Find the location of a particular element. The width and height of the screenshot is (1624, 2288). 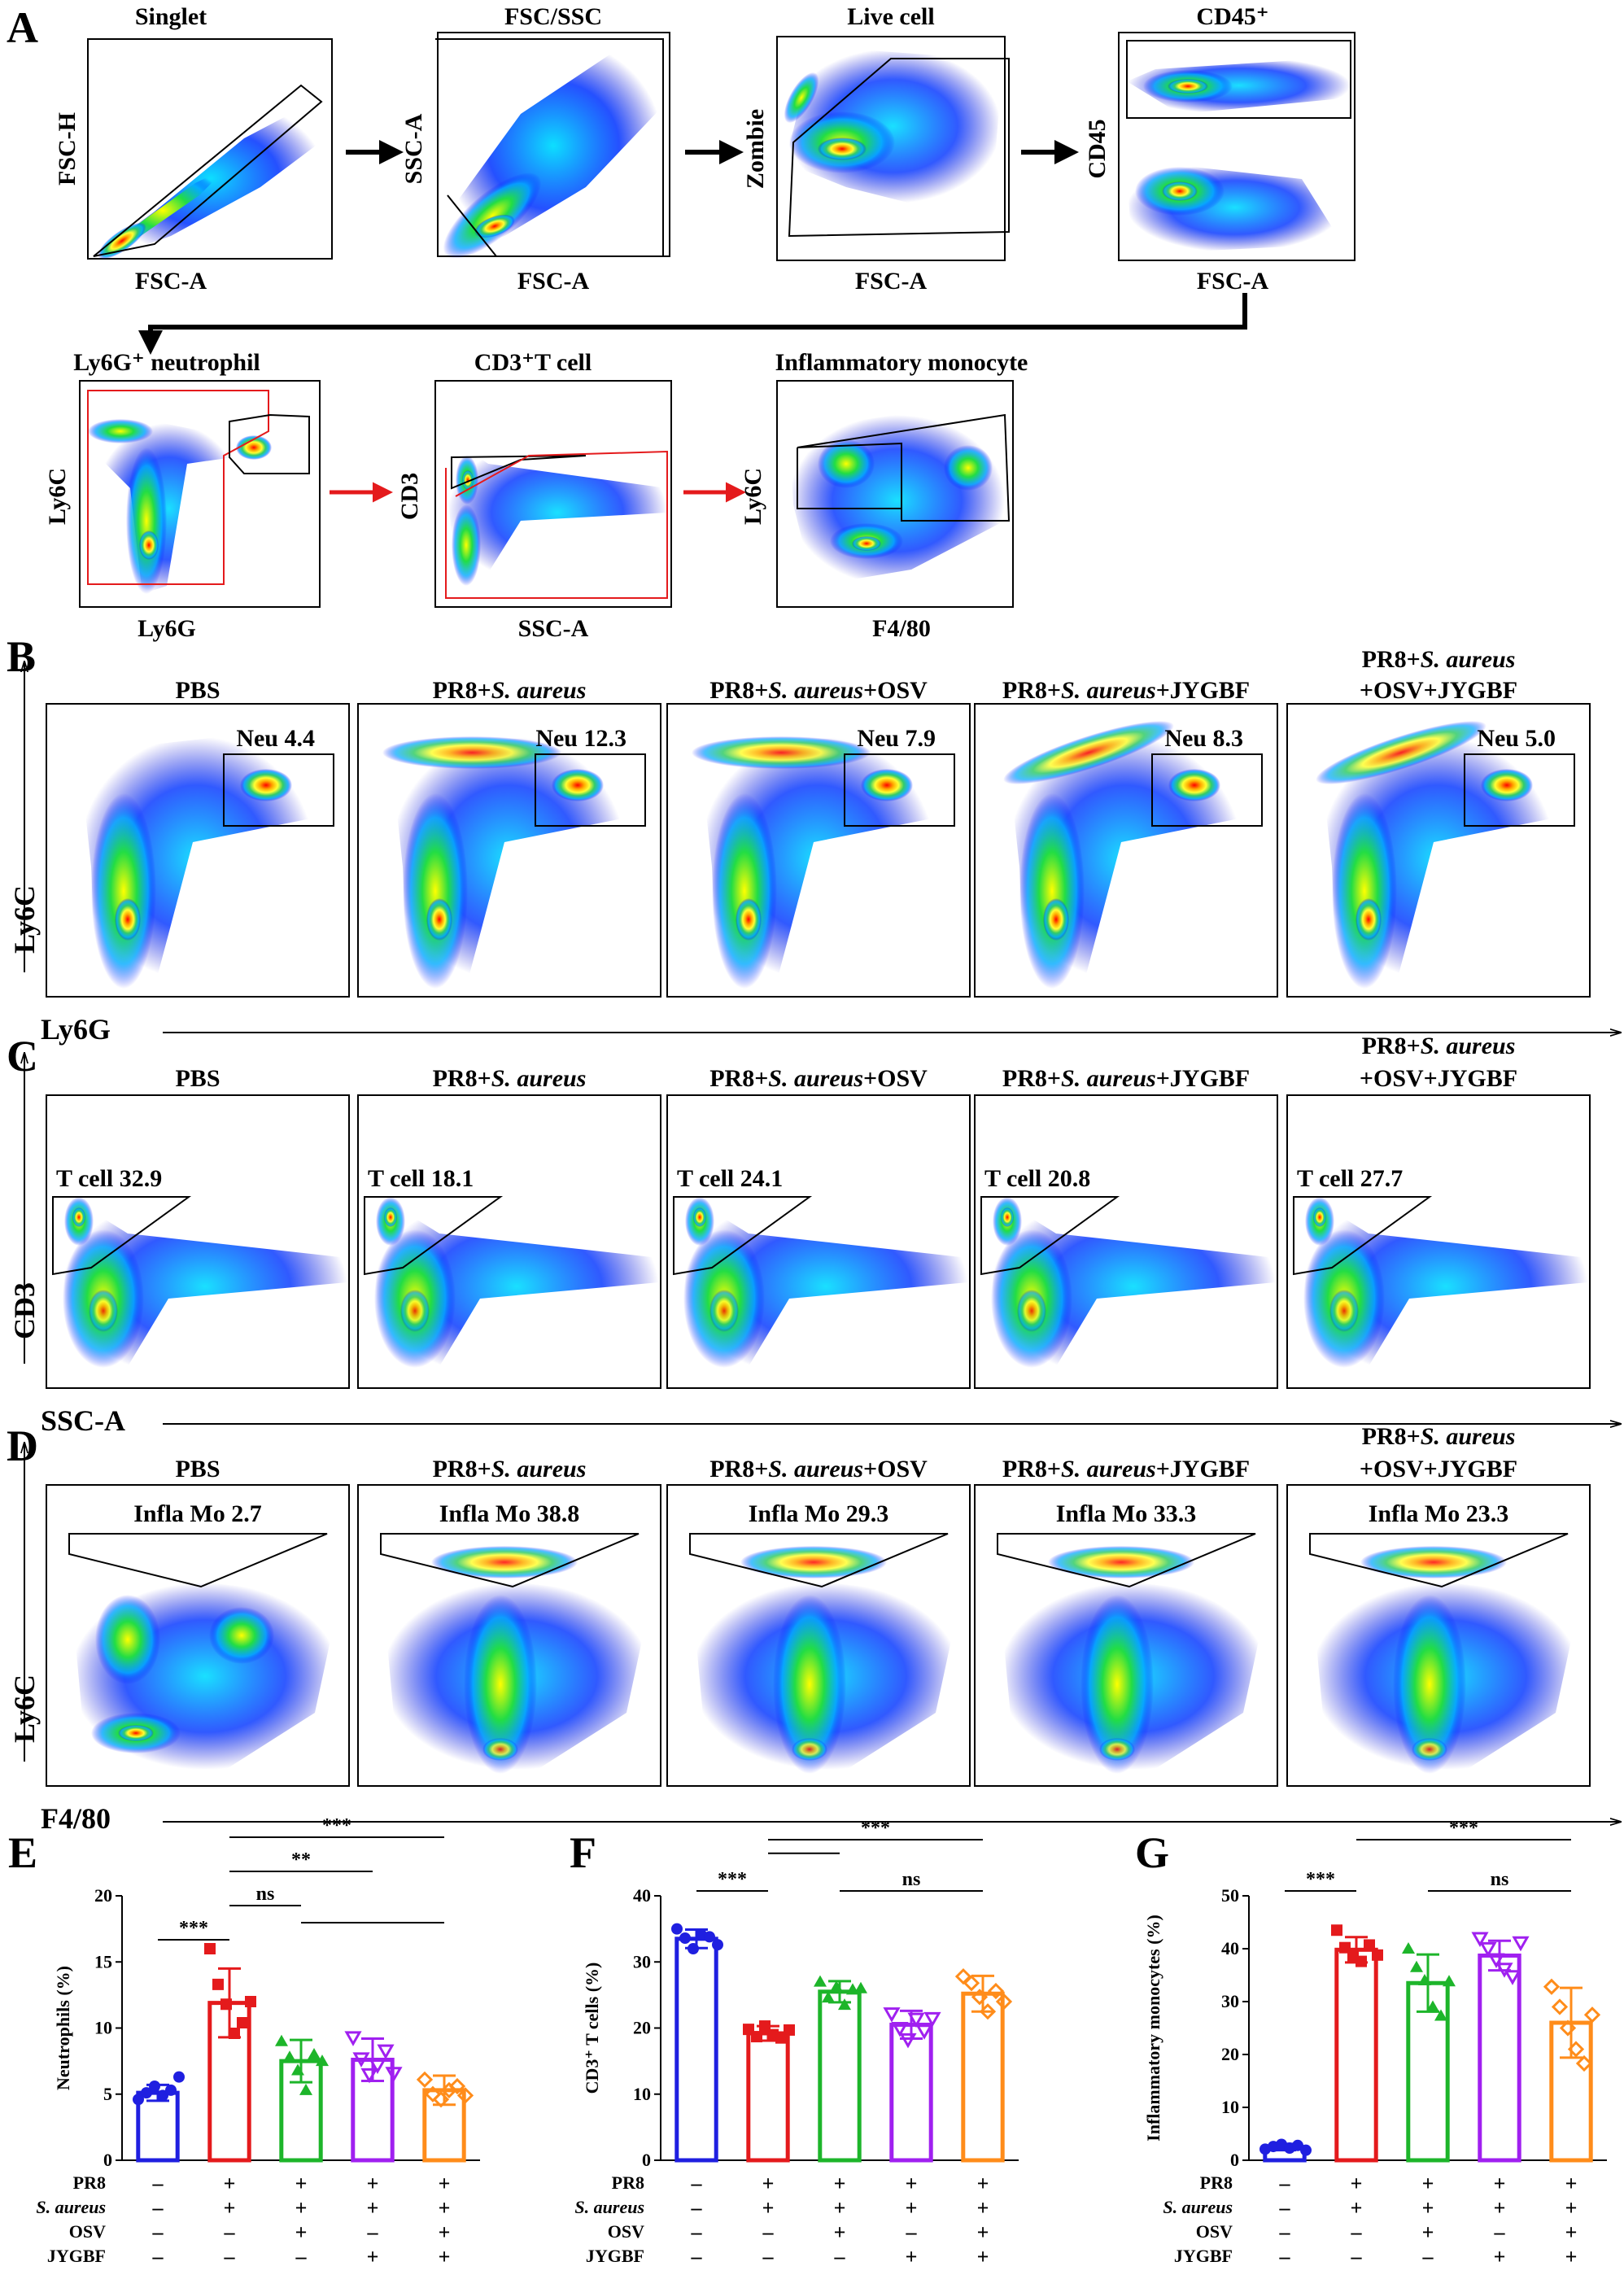

y-axis-label: Zombie is located at coordinates (755, 149).